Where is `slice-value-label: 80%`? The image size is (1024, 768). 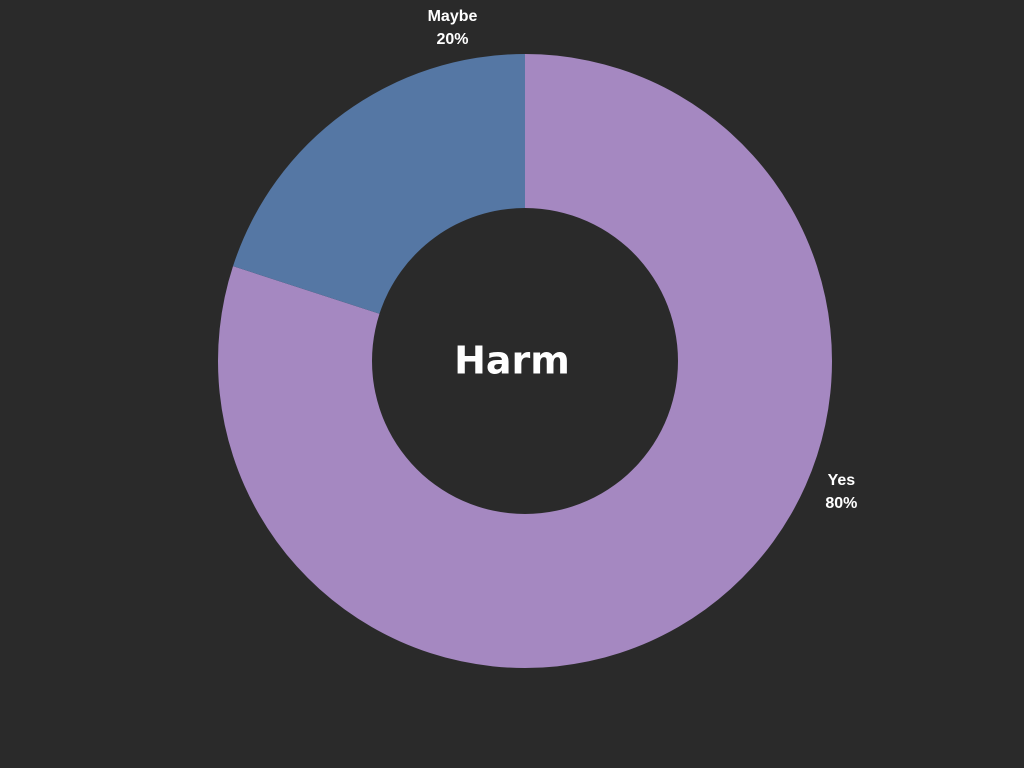 slice-value-label: 80% is located at coordinates (841, 503).